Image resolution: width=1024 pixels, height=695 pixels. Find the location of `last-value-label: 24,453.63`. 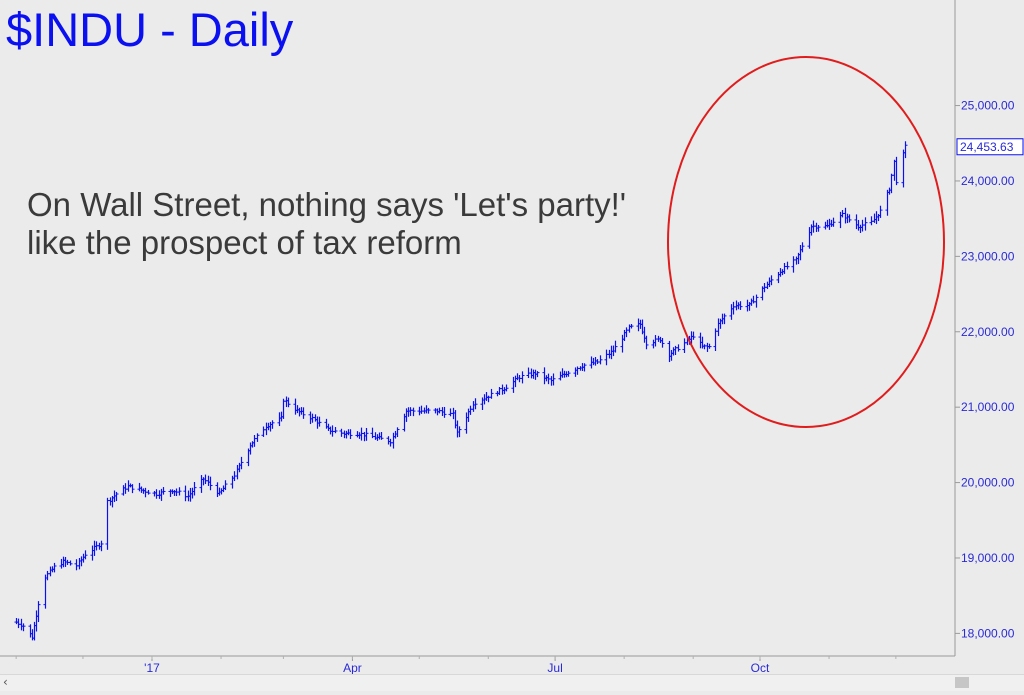

last-value-label: 24,453.63 is located at coordinates (987, 147).